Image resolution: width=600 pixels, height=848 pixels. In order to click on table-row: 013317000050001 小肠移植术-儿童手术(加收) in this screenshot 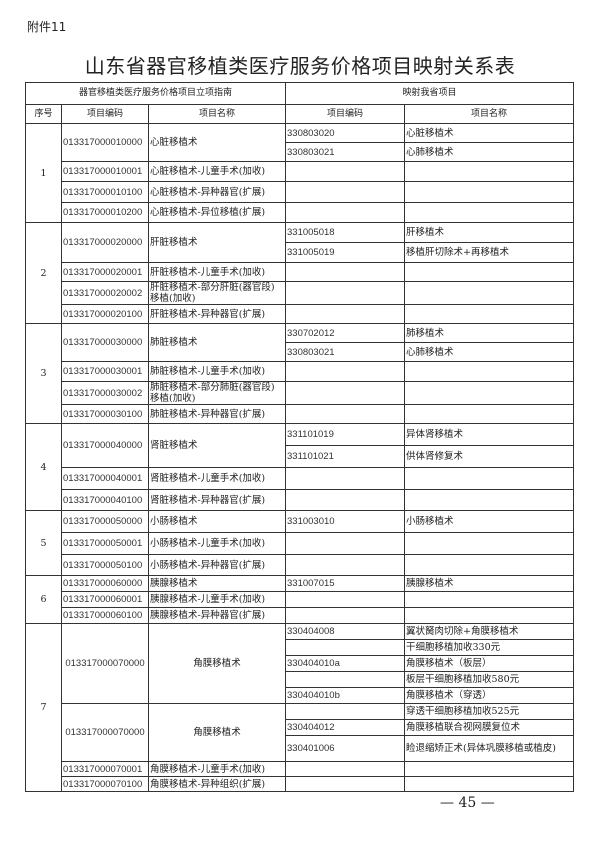, I will do `click(300, 543)`.